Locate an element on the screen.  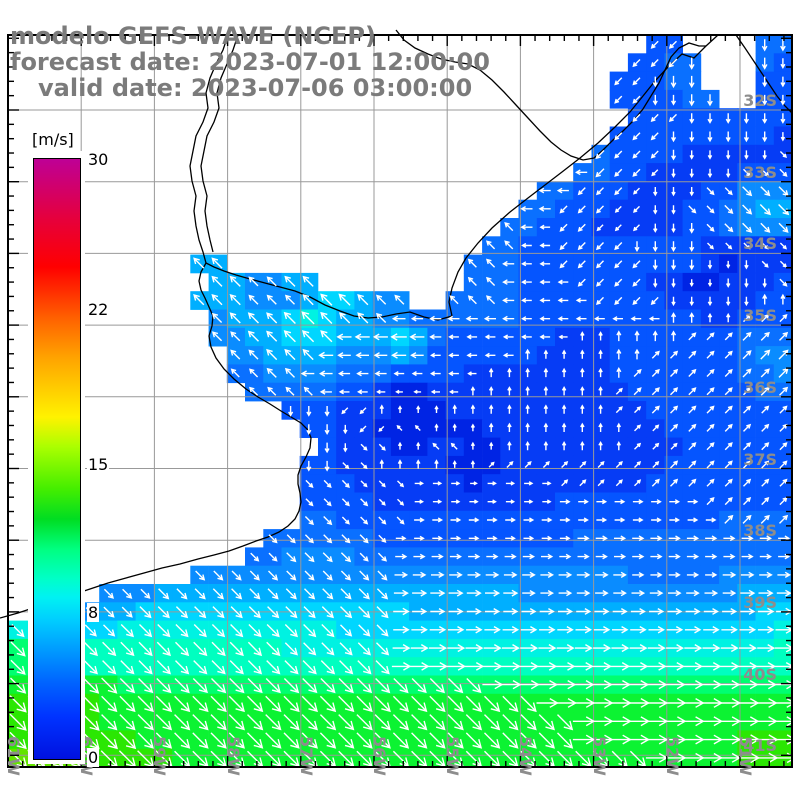
lon-label: 58W is located at coordinates (233, 756).